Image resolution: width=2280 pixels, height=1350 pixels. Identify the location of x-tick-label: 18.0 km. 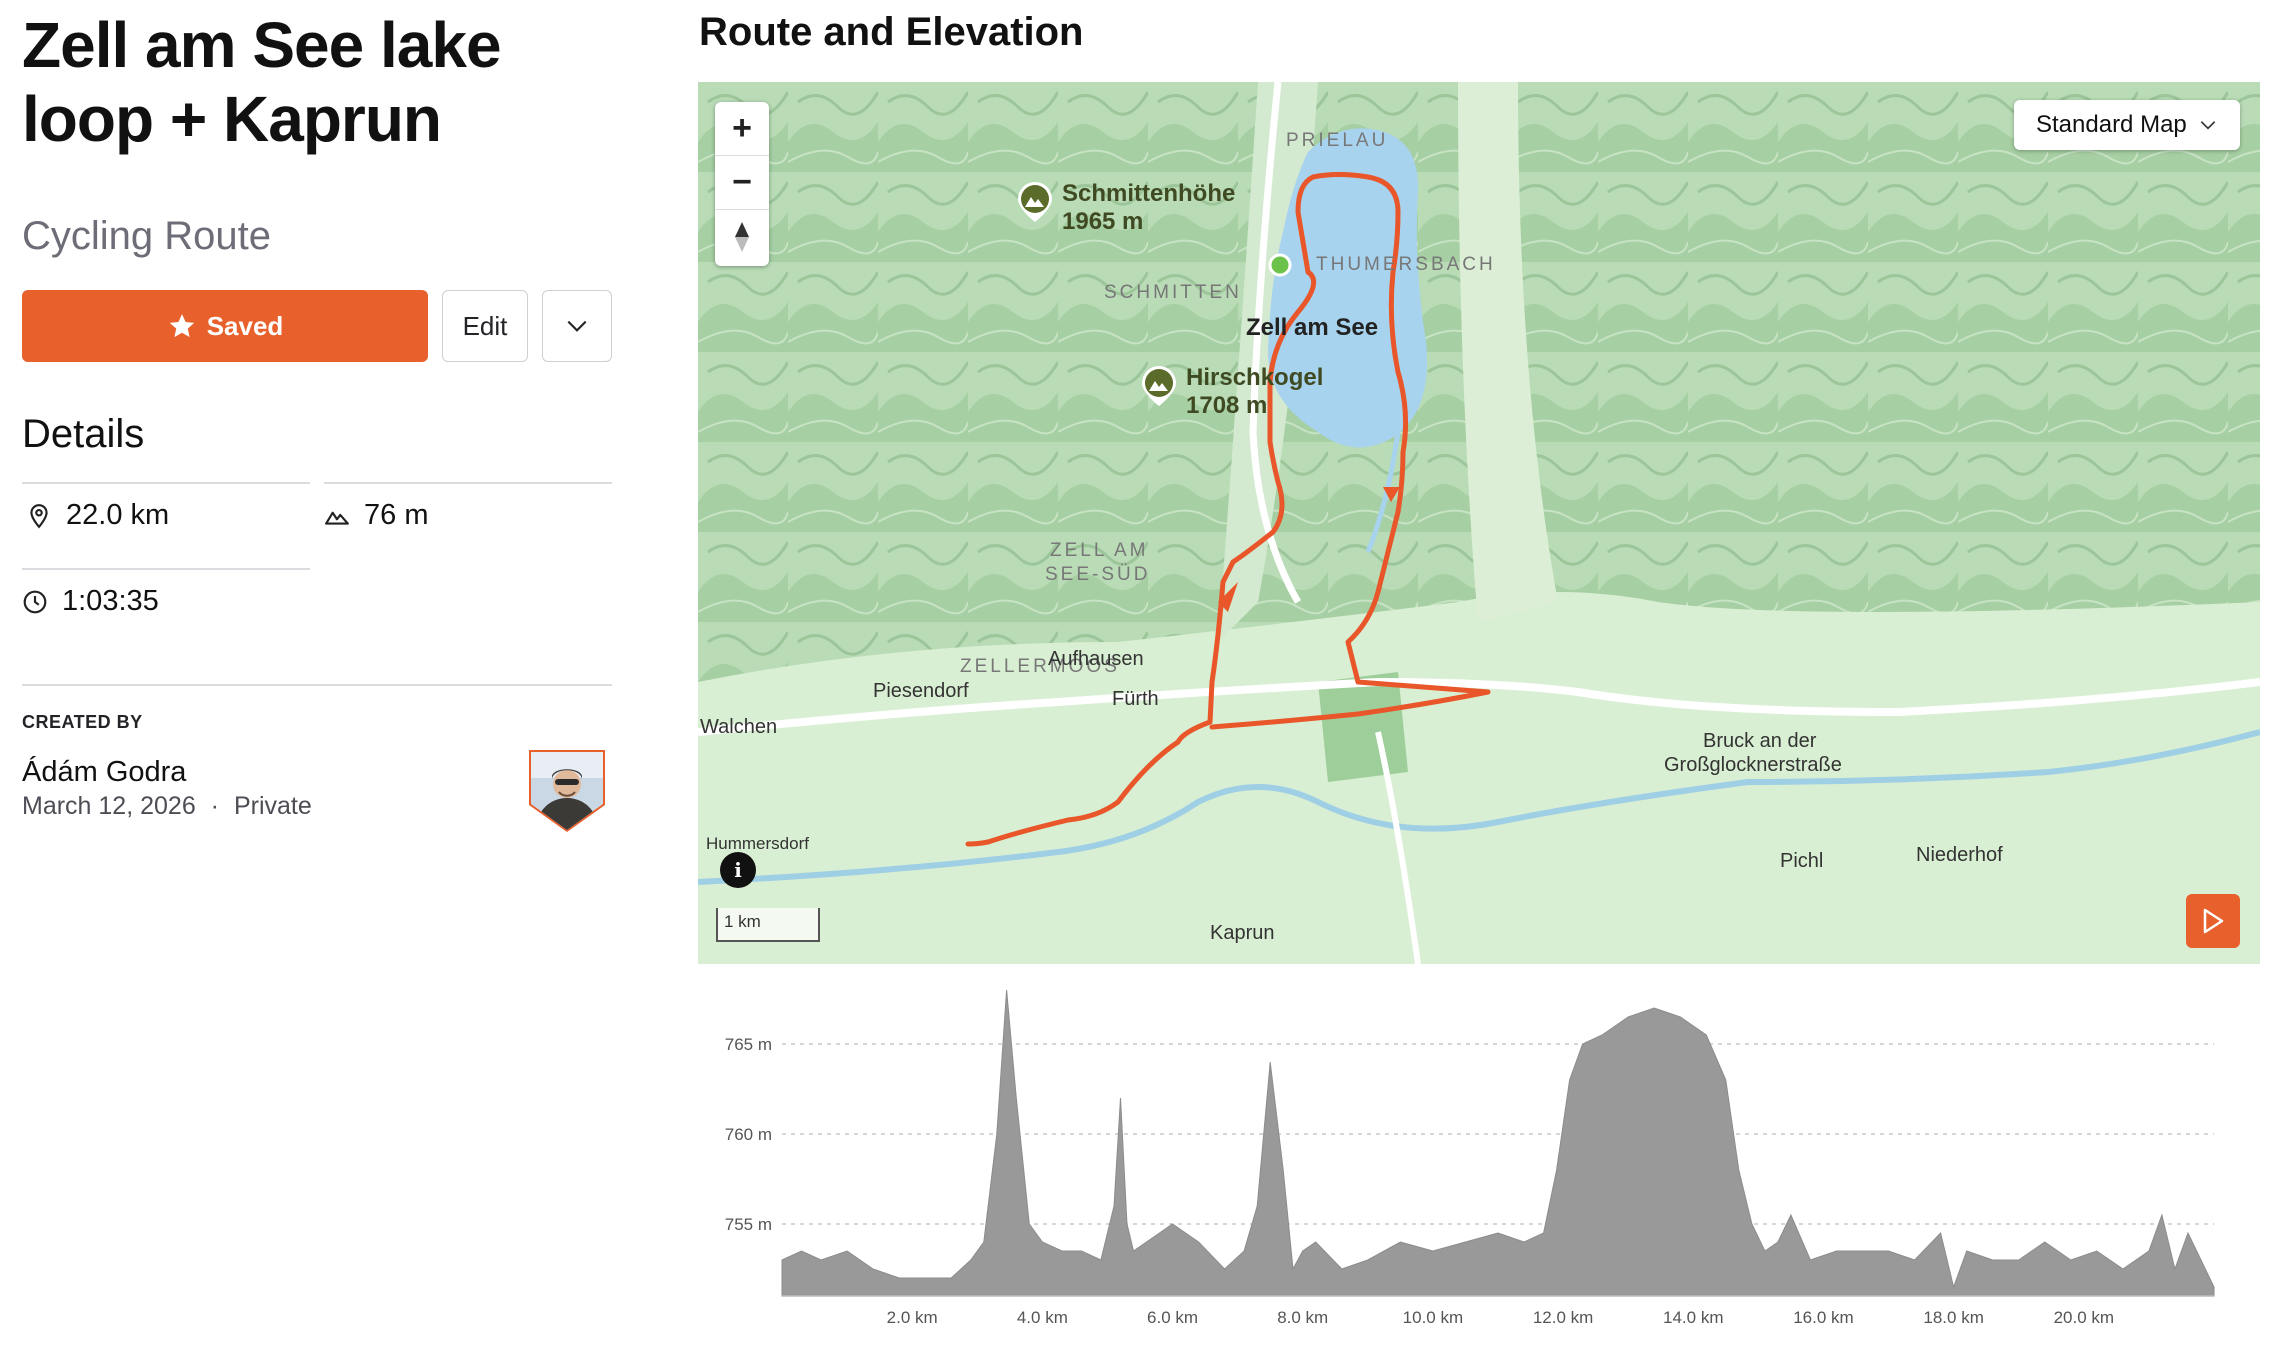
(1953, 1317).